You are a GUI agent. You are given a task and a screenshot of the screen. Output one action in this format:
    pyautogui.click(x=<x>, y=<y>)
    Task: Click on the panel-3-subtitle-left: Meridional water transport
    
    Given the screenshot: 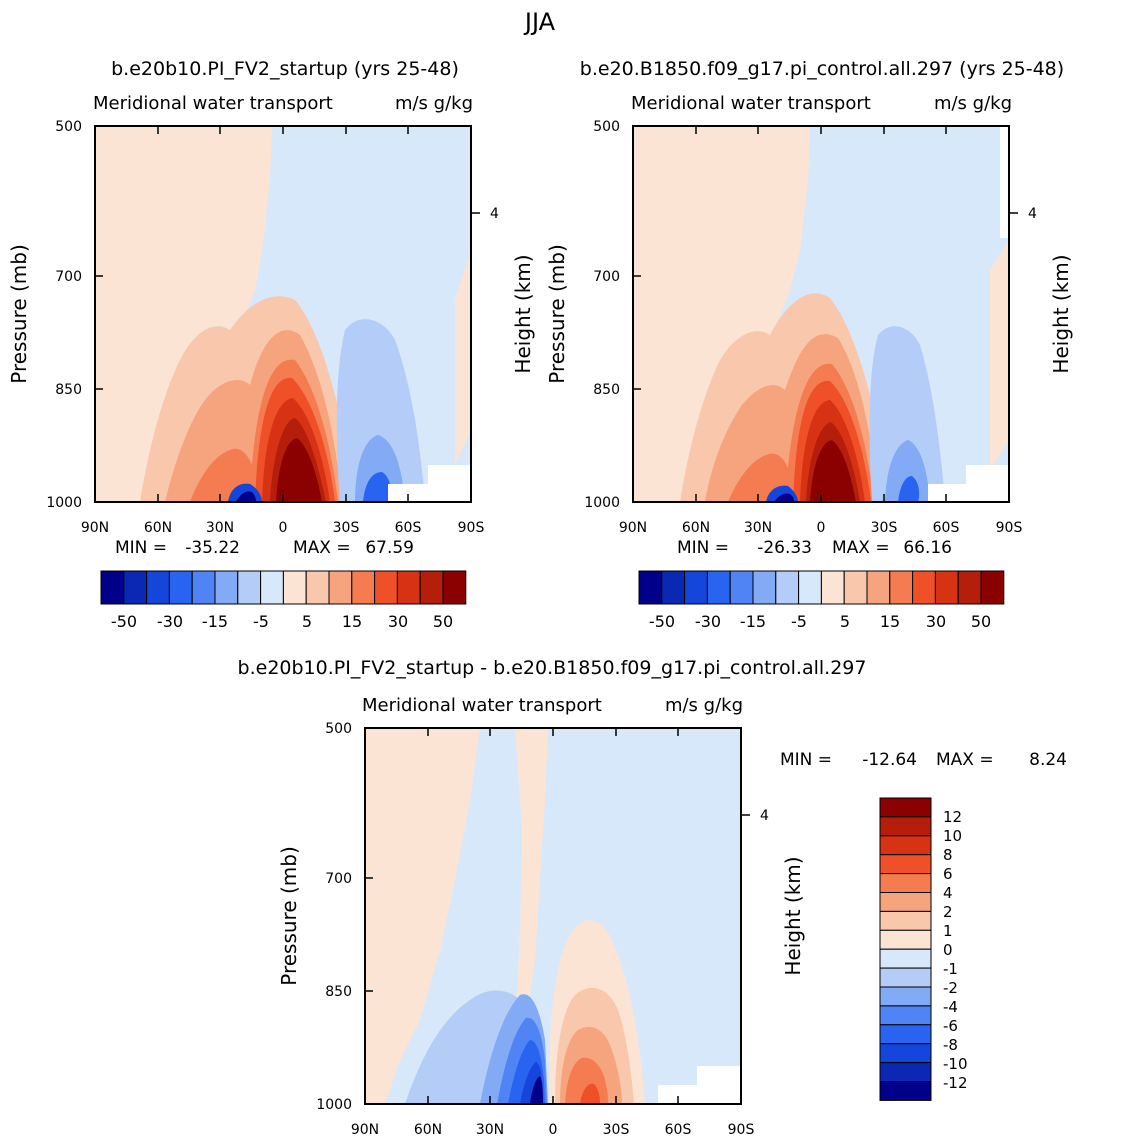 What is the action you would take?
    pyautogui.click(x=482, y=705)
    